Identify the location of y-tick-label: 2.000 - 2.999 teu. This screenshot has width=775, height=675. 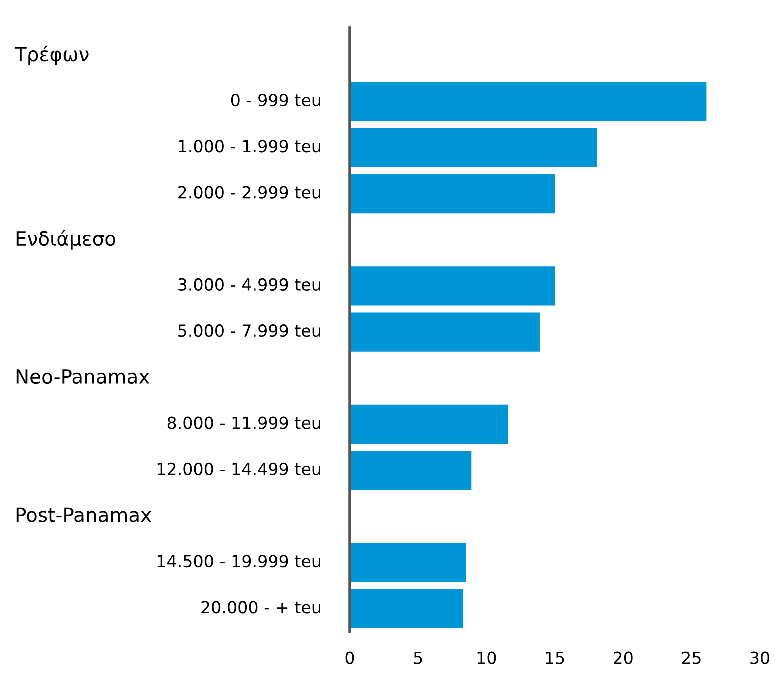
(249, 192).